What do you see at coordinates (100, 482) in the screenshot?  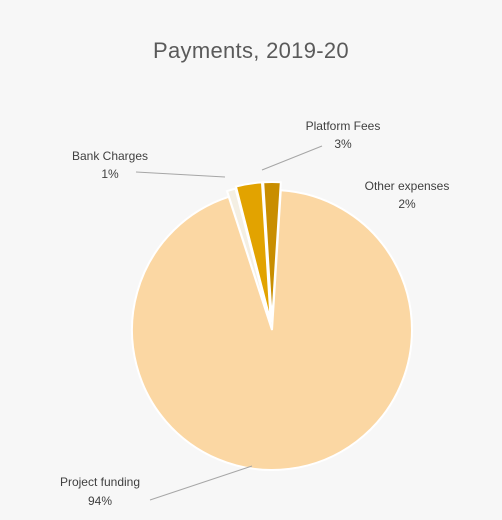 I see `data-label-name: Project funding` at bounding box center [100, 482].